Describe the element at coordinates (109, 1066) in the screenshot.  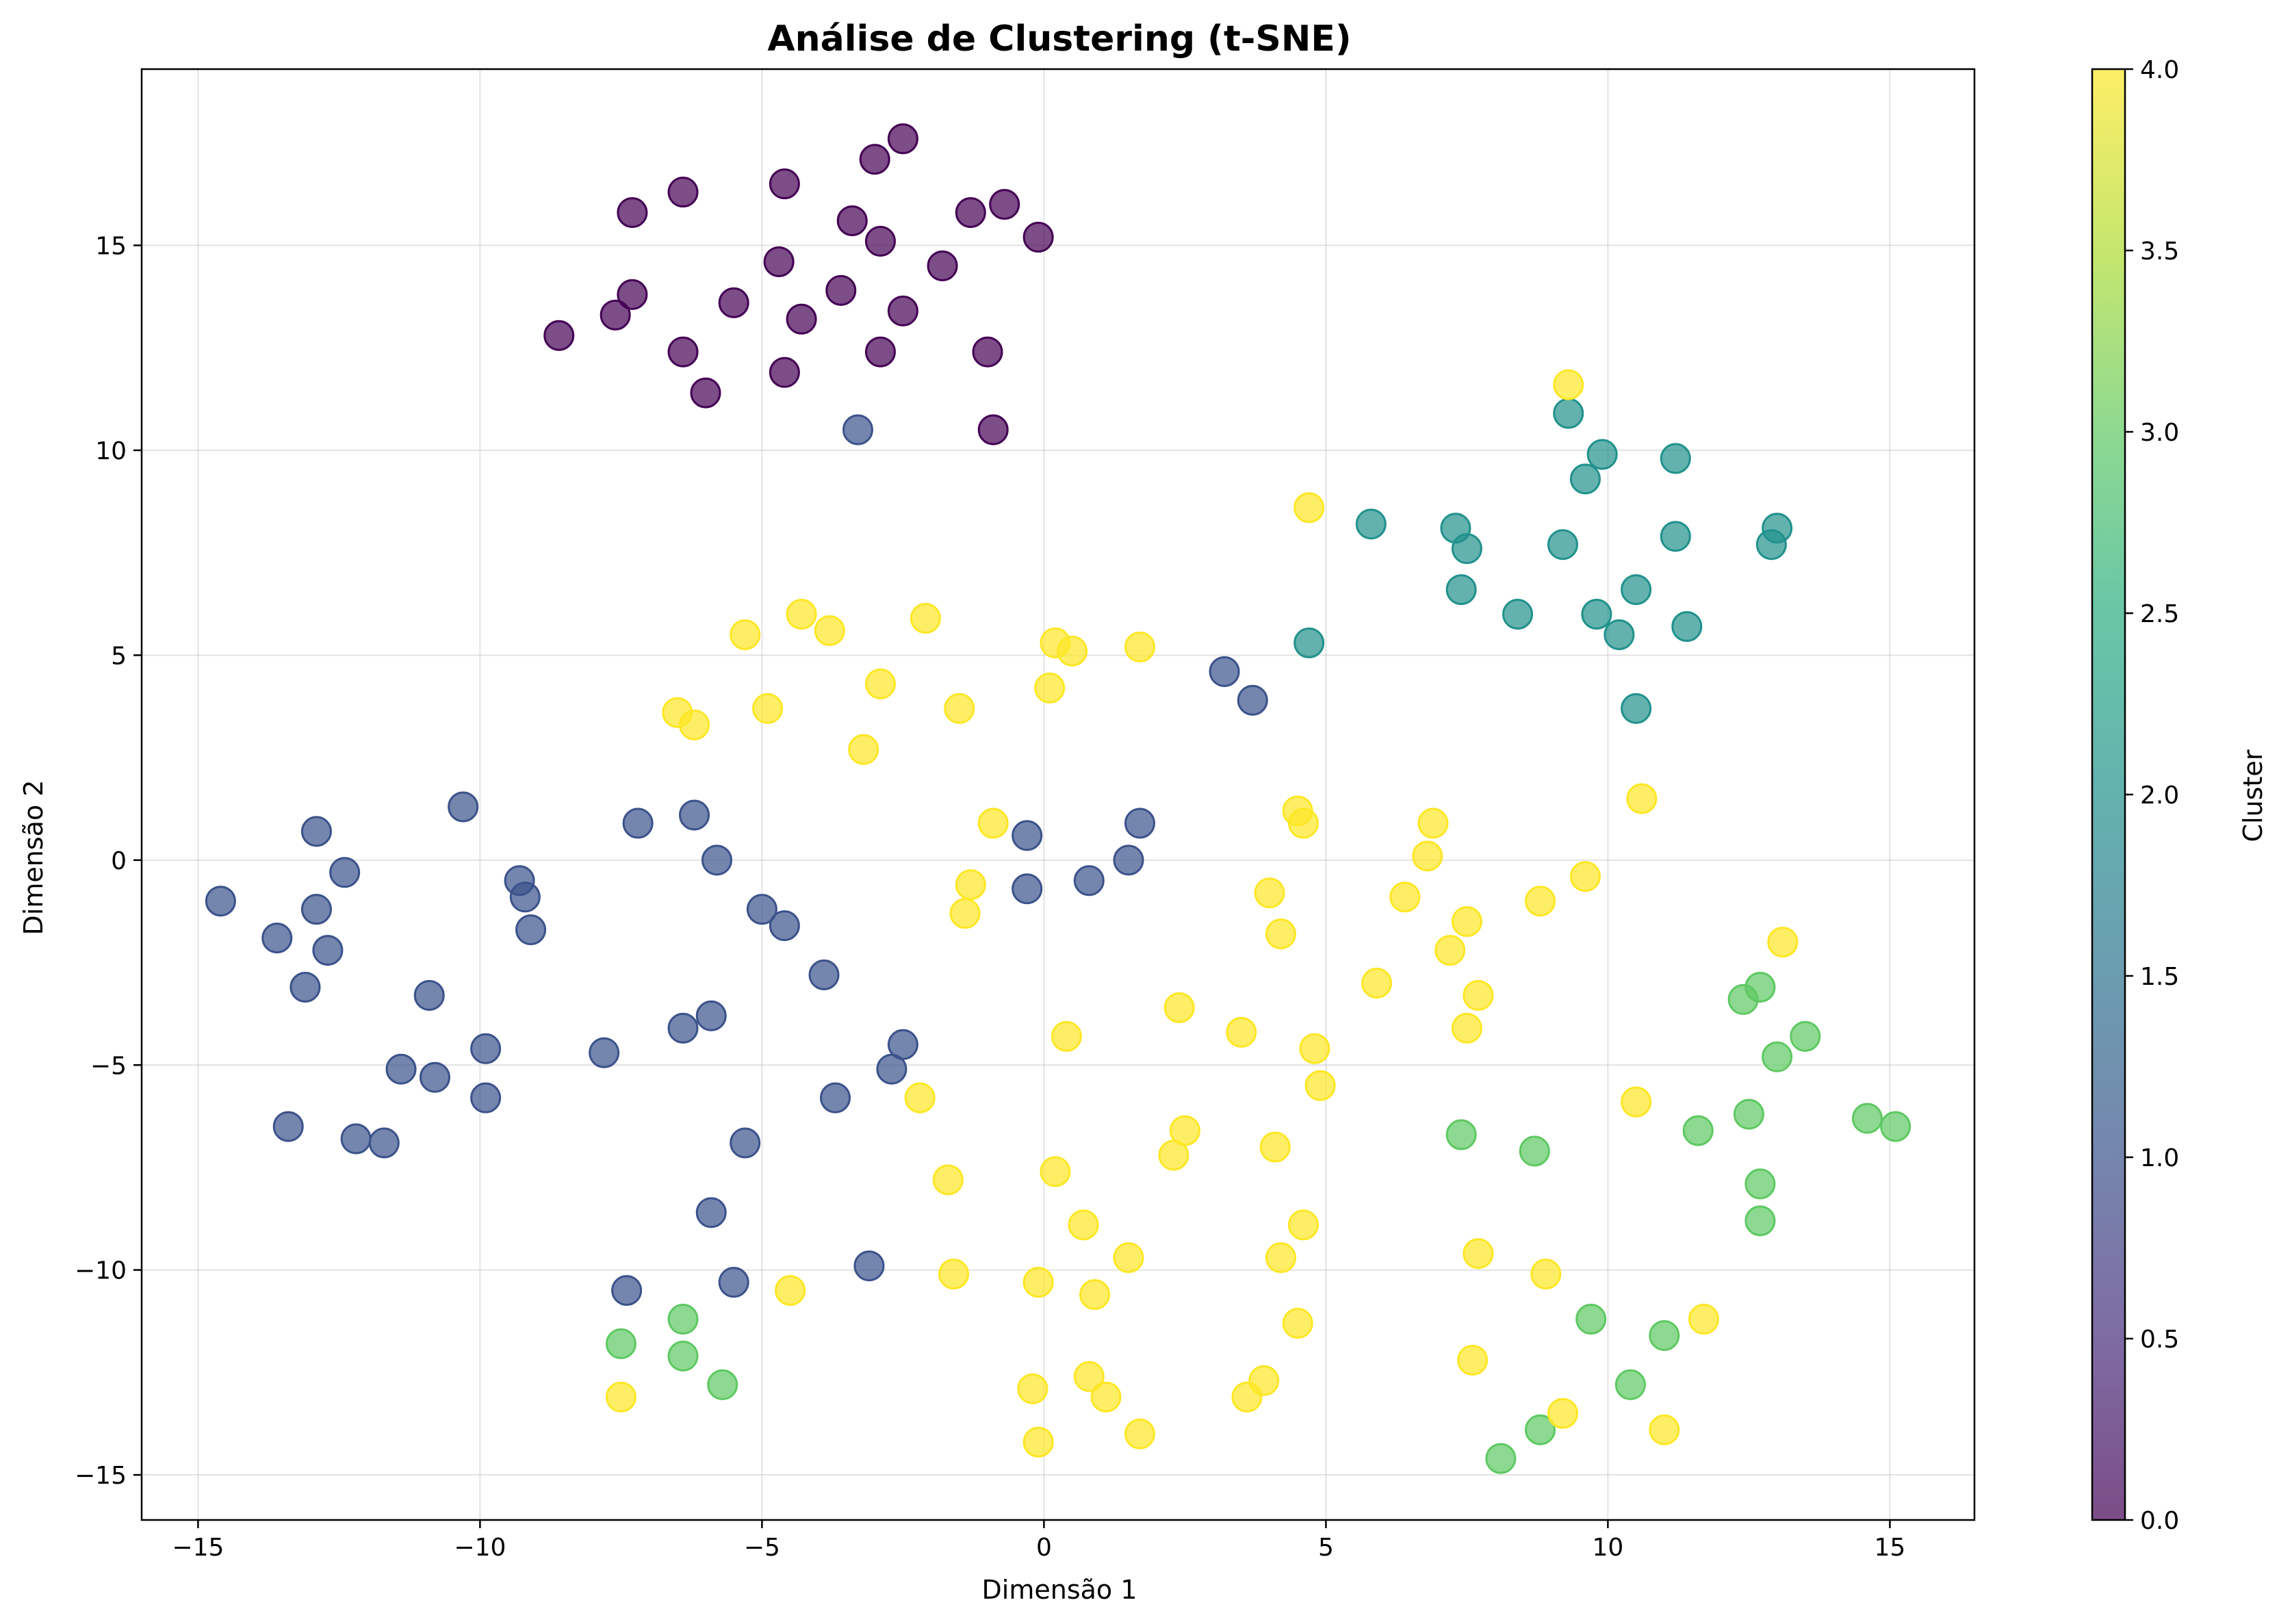
I see `y-tick-label: −5` at that location.